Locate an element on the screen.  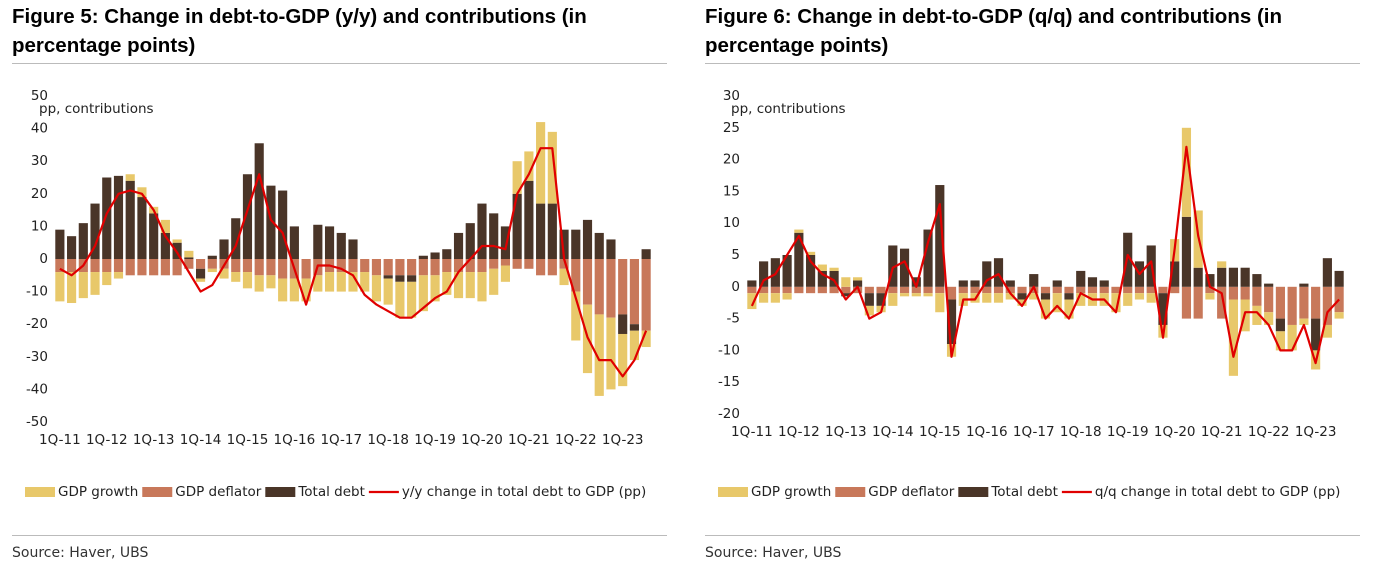
y-tick-label: 25 is located at coordinates (731, 128).